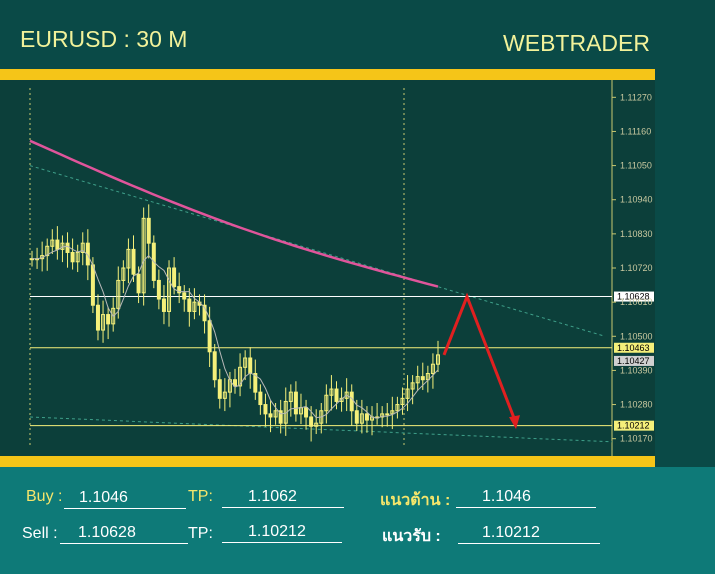 Image resolution: width=715 pixels, height=574 pixels. What do you see at coordinates (636, 200) in the screenshot?
I see `y-tick-label: 1.10940` at bounding box center [636, 200].